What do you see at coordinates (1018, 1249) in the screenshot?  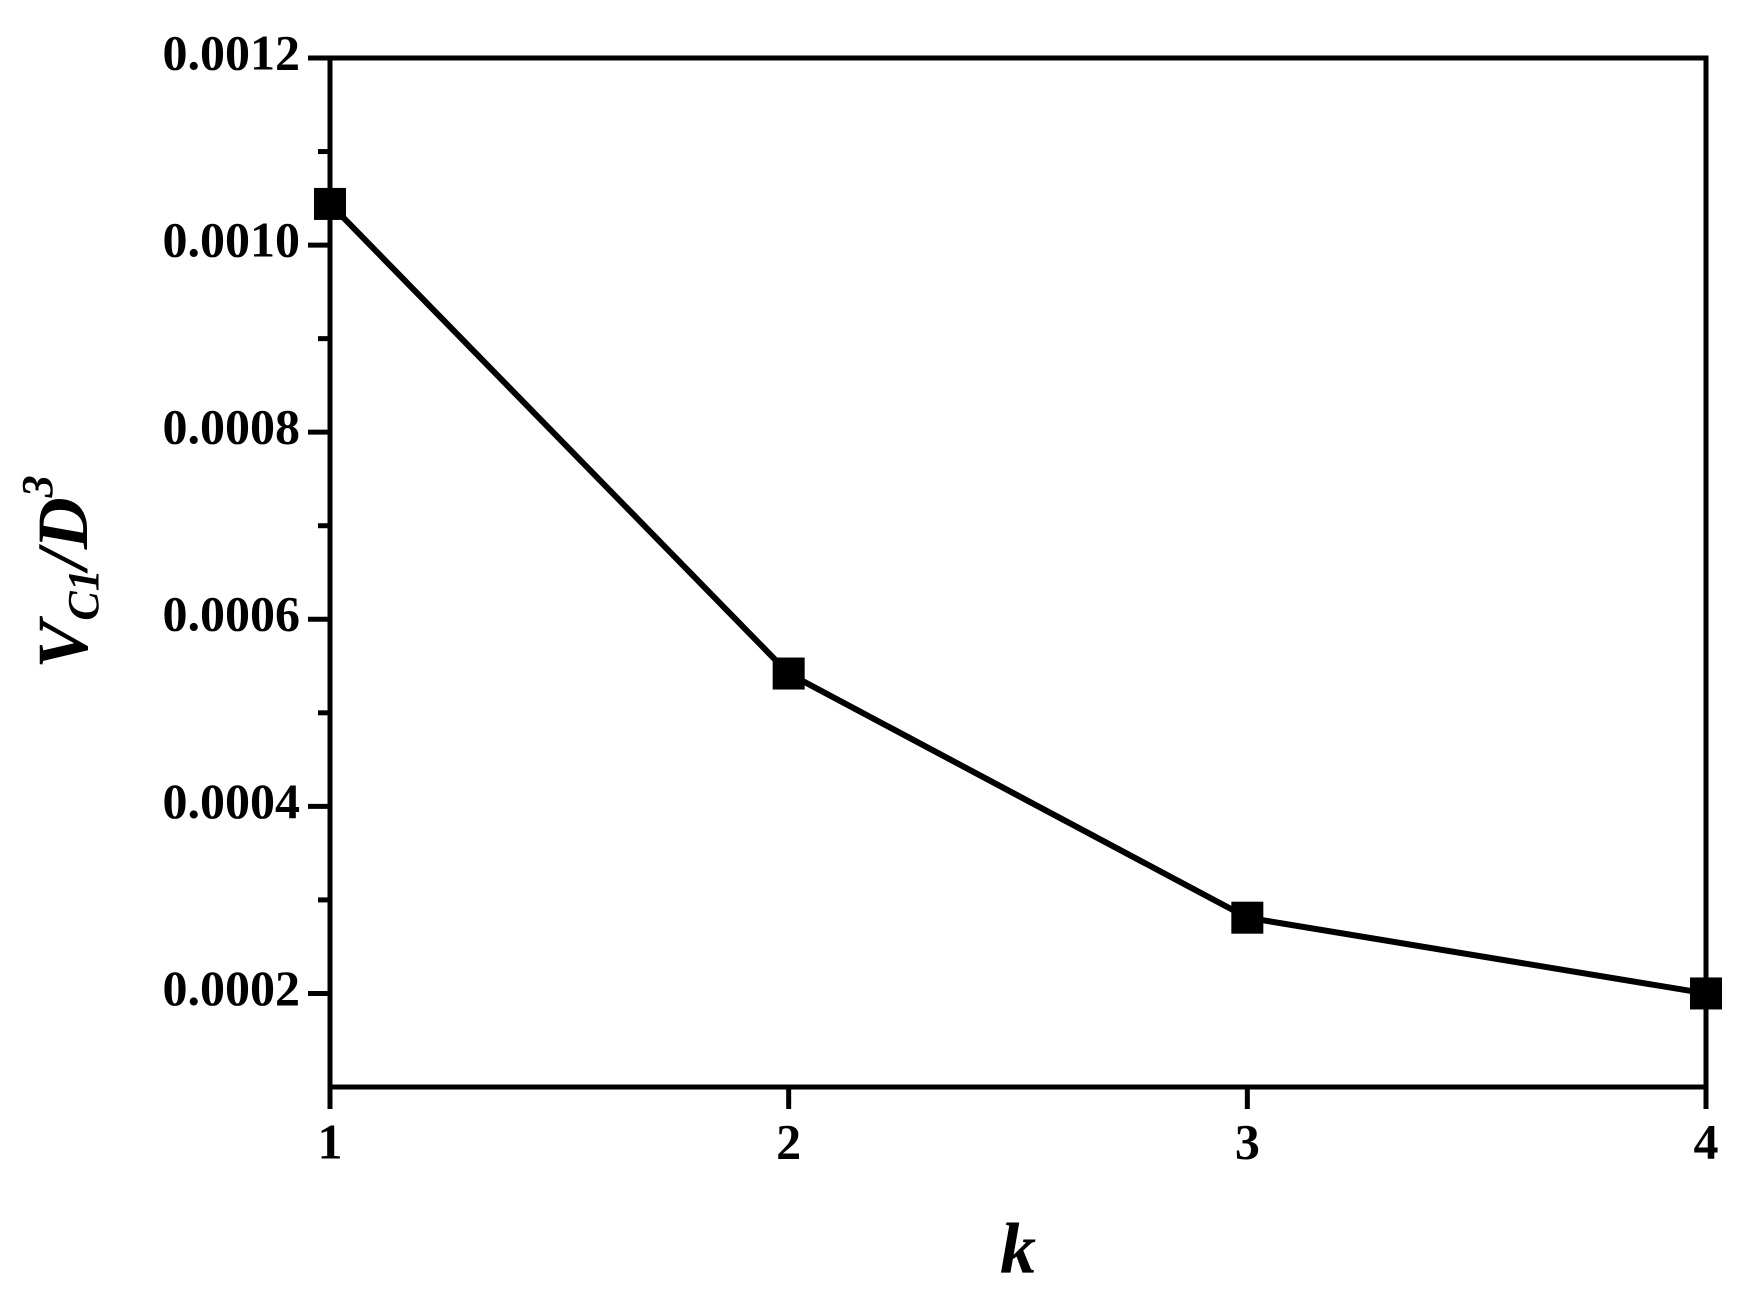 I see `x-axis-label: k` at bounding box center [1018, 1249].